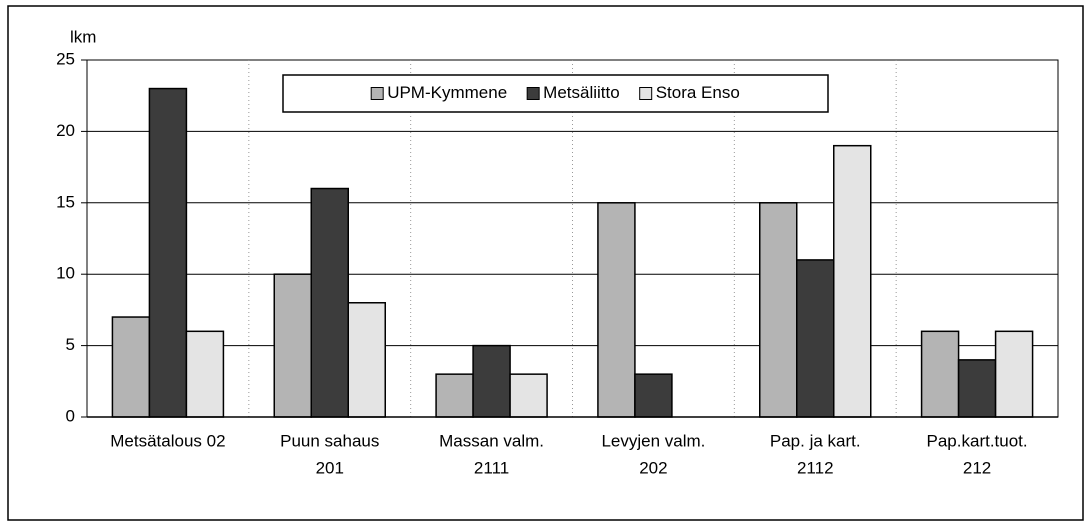 The image size is (1091, 527). Describe the element at coordinates (698, 92) in the screenshot. I see `legend-label: Stora Enso` at that location.